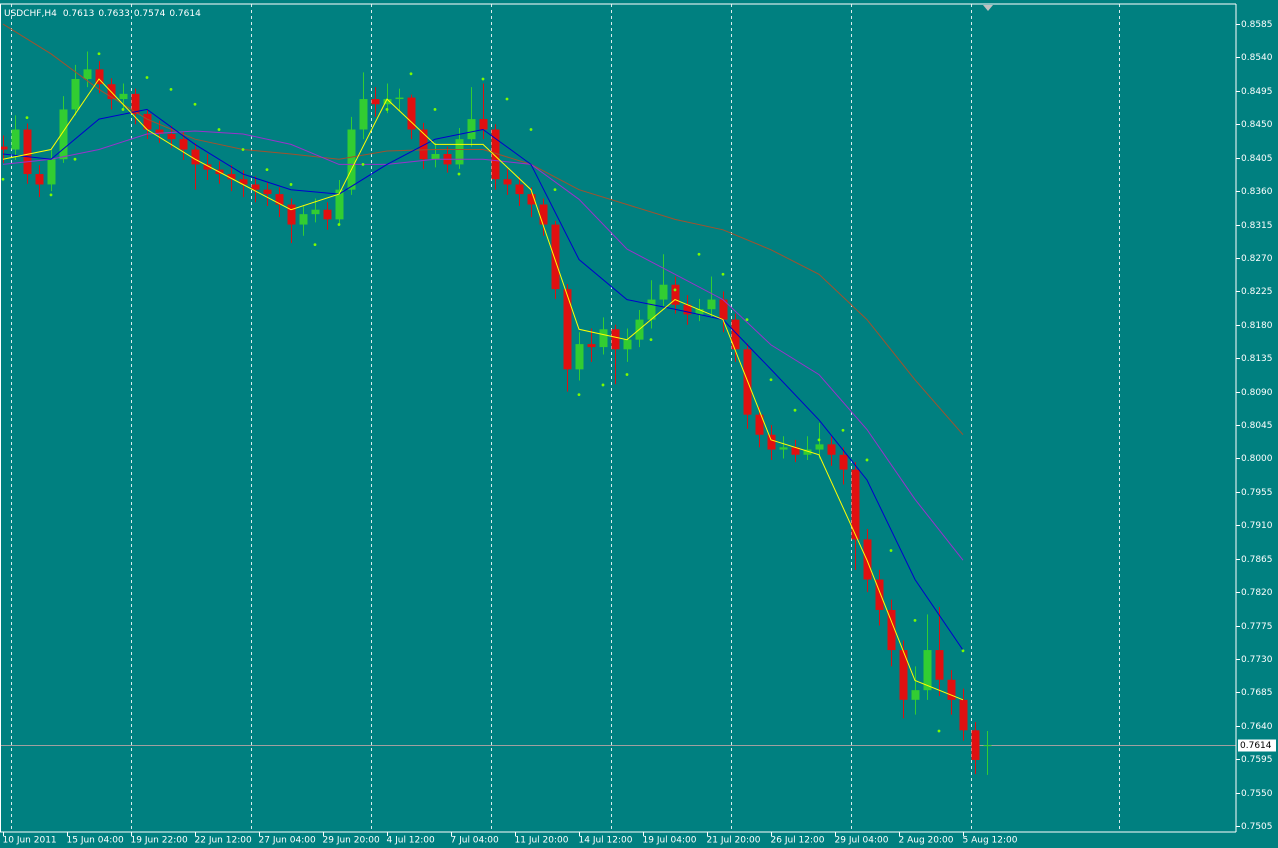 This screenshot has height=848, width=1278. Describe the element at coordinates (1257, 560) in the screenshot. I see `y-tick-label: 0.7865` at that location.